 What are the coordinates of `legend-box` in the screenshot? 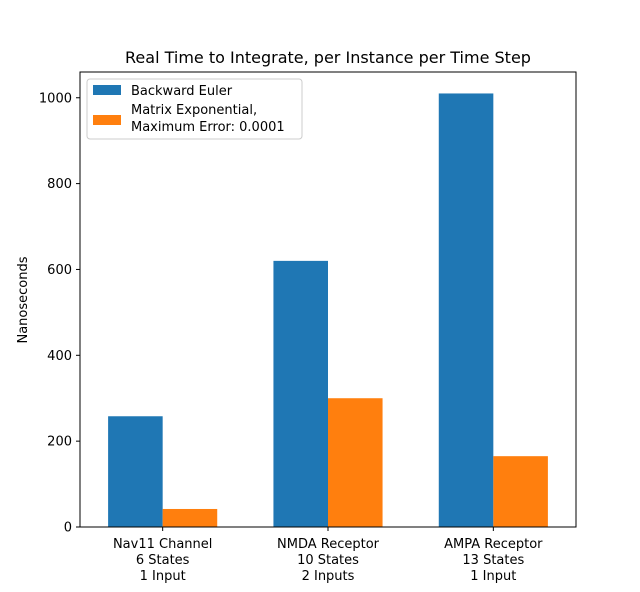 It's located at (194, 109).